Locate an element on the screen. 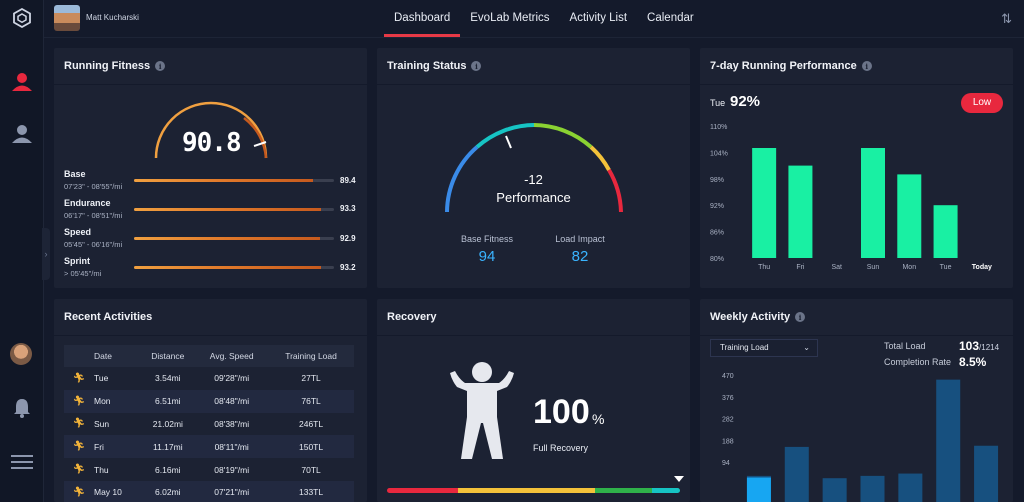 The width and height of the screenshot is (1024, 502). performance-value: 92% is located at coordinates (745, 101).